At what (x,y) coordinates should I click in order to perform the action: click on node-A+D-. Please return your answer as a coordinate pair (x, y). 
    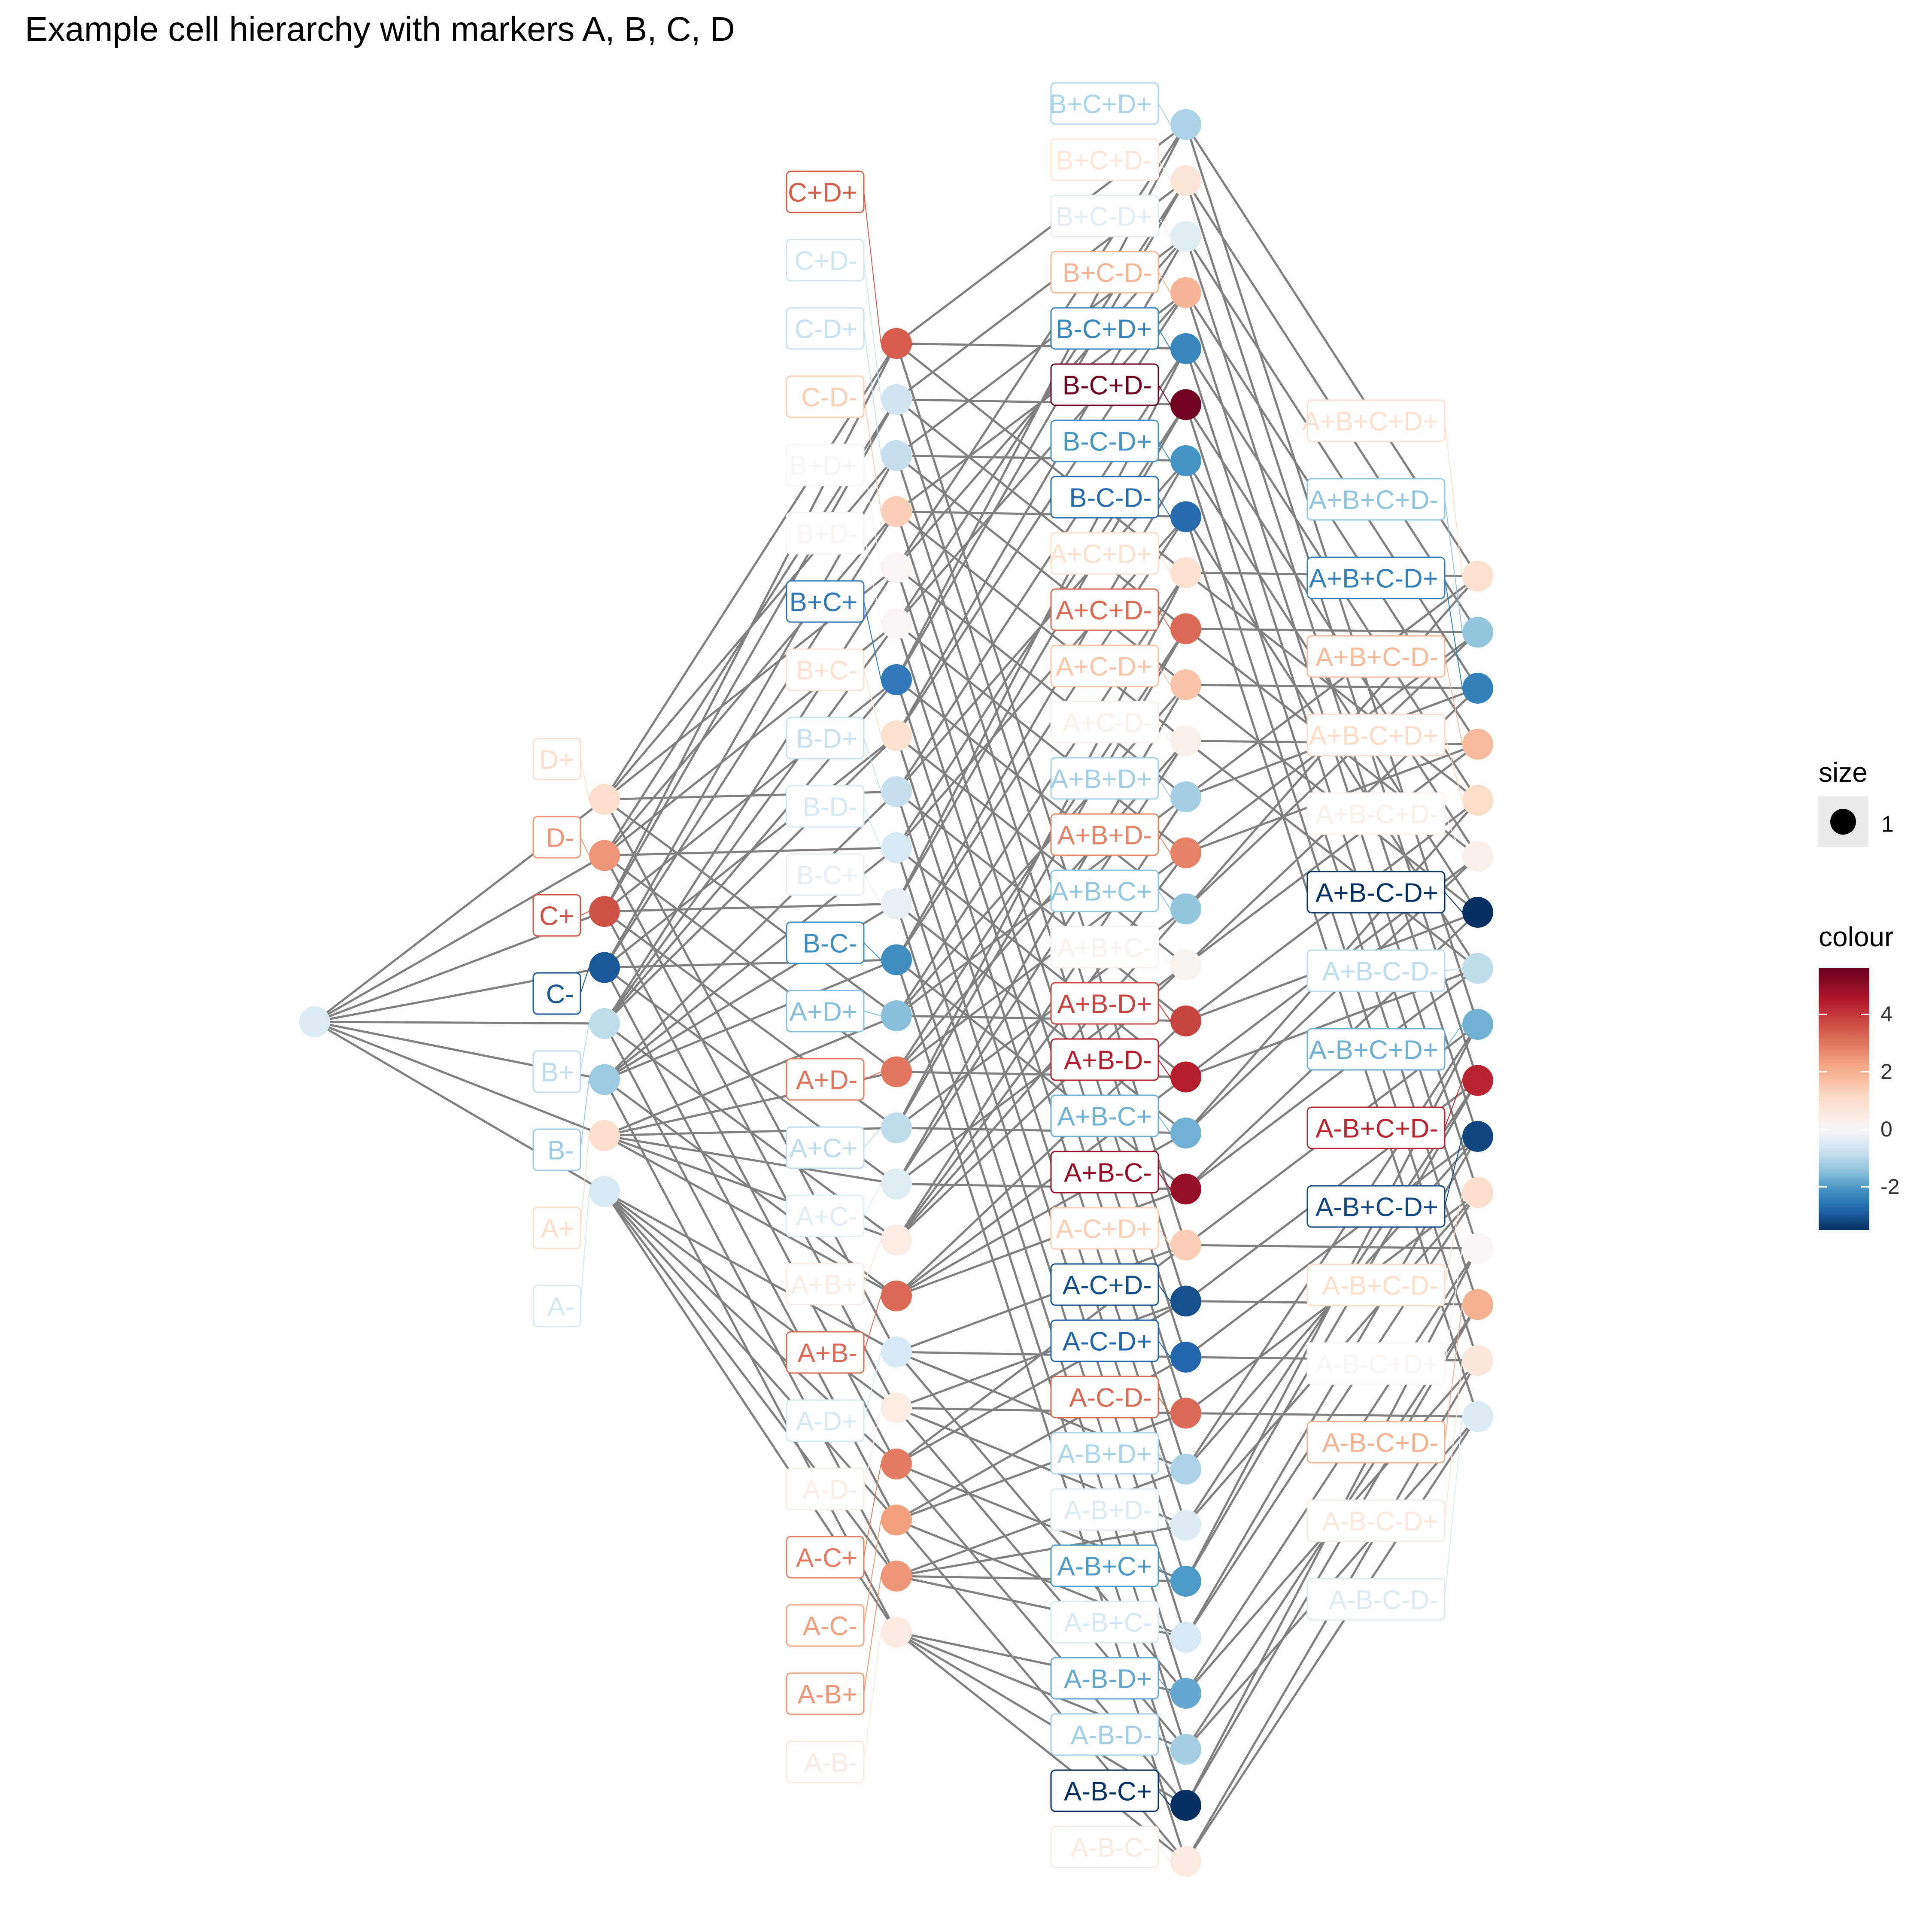
    Looking at the image, I should click on (896, 1072).